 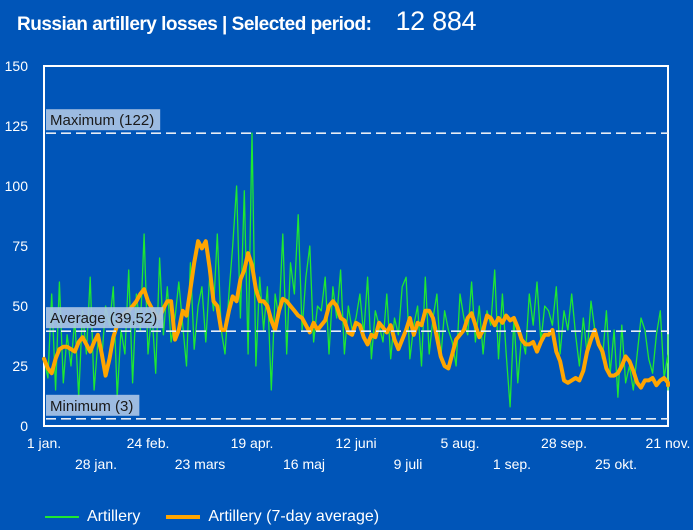 I want to click on x-tick-label: 16 maj, so click(x=304, y=464).